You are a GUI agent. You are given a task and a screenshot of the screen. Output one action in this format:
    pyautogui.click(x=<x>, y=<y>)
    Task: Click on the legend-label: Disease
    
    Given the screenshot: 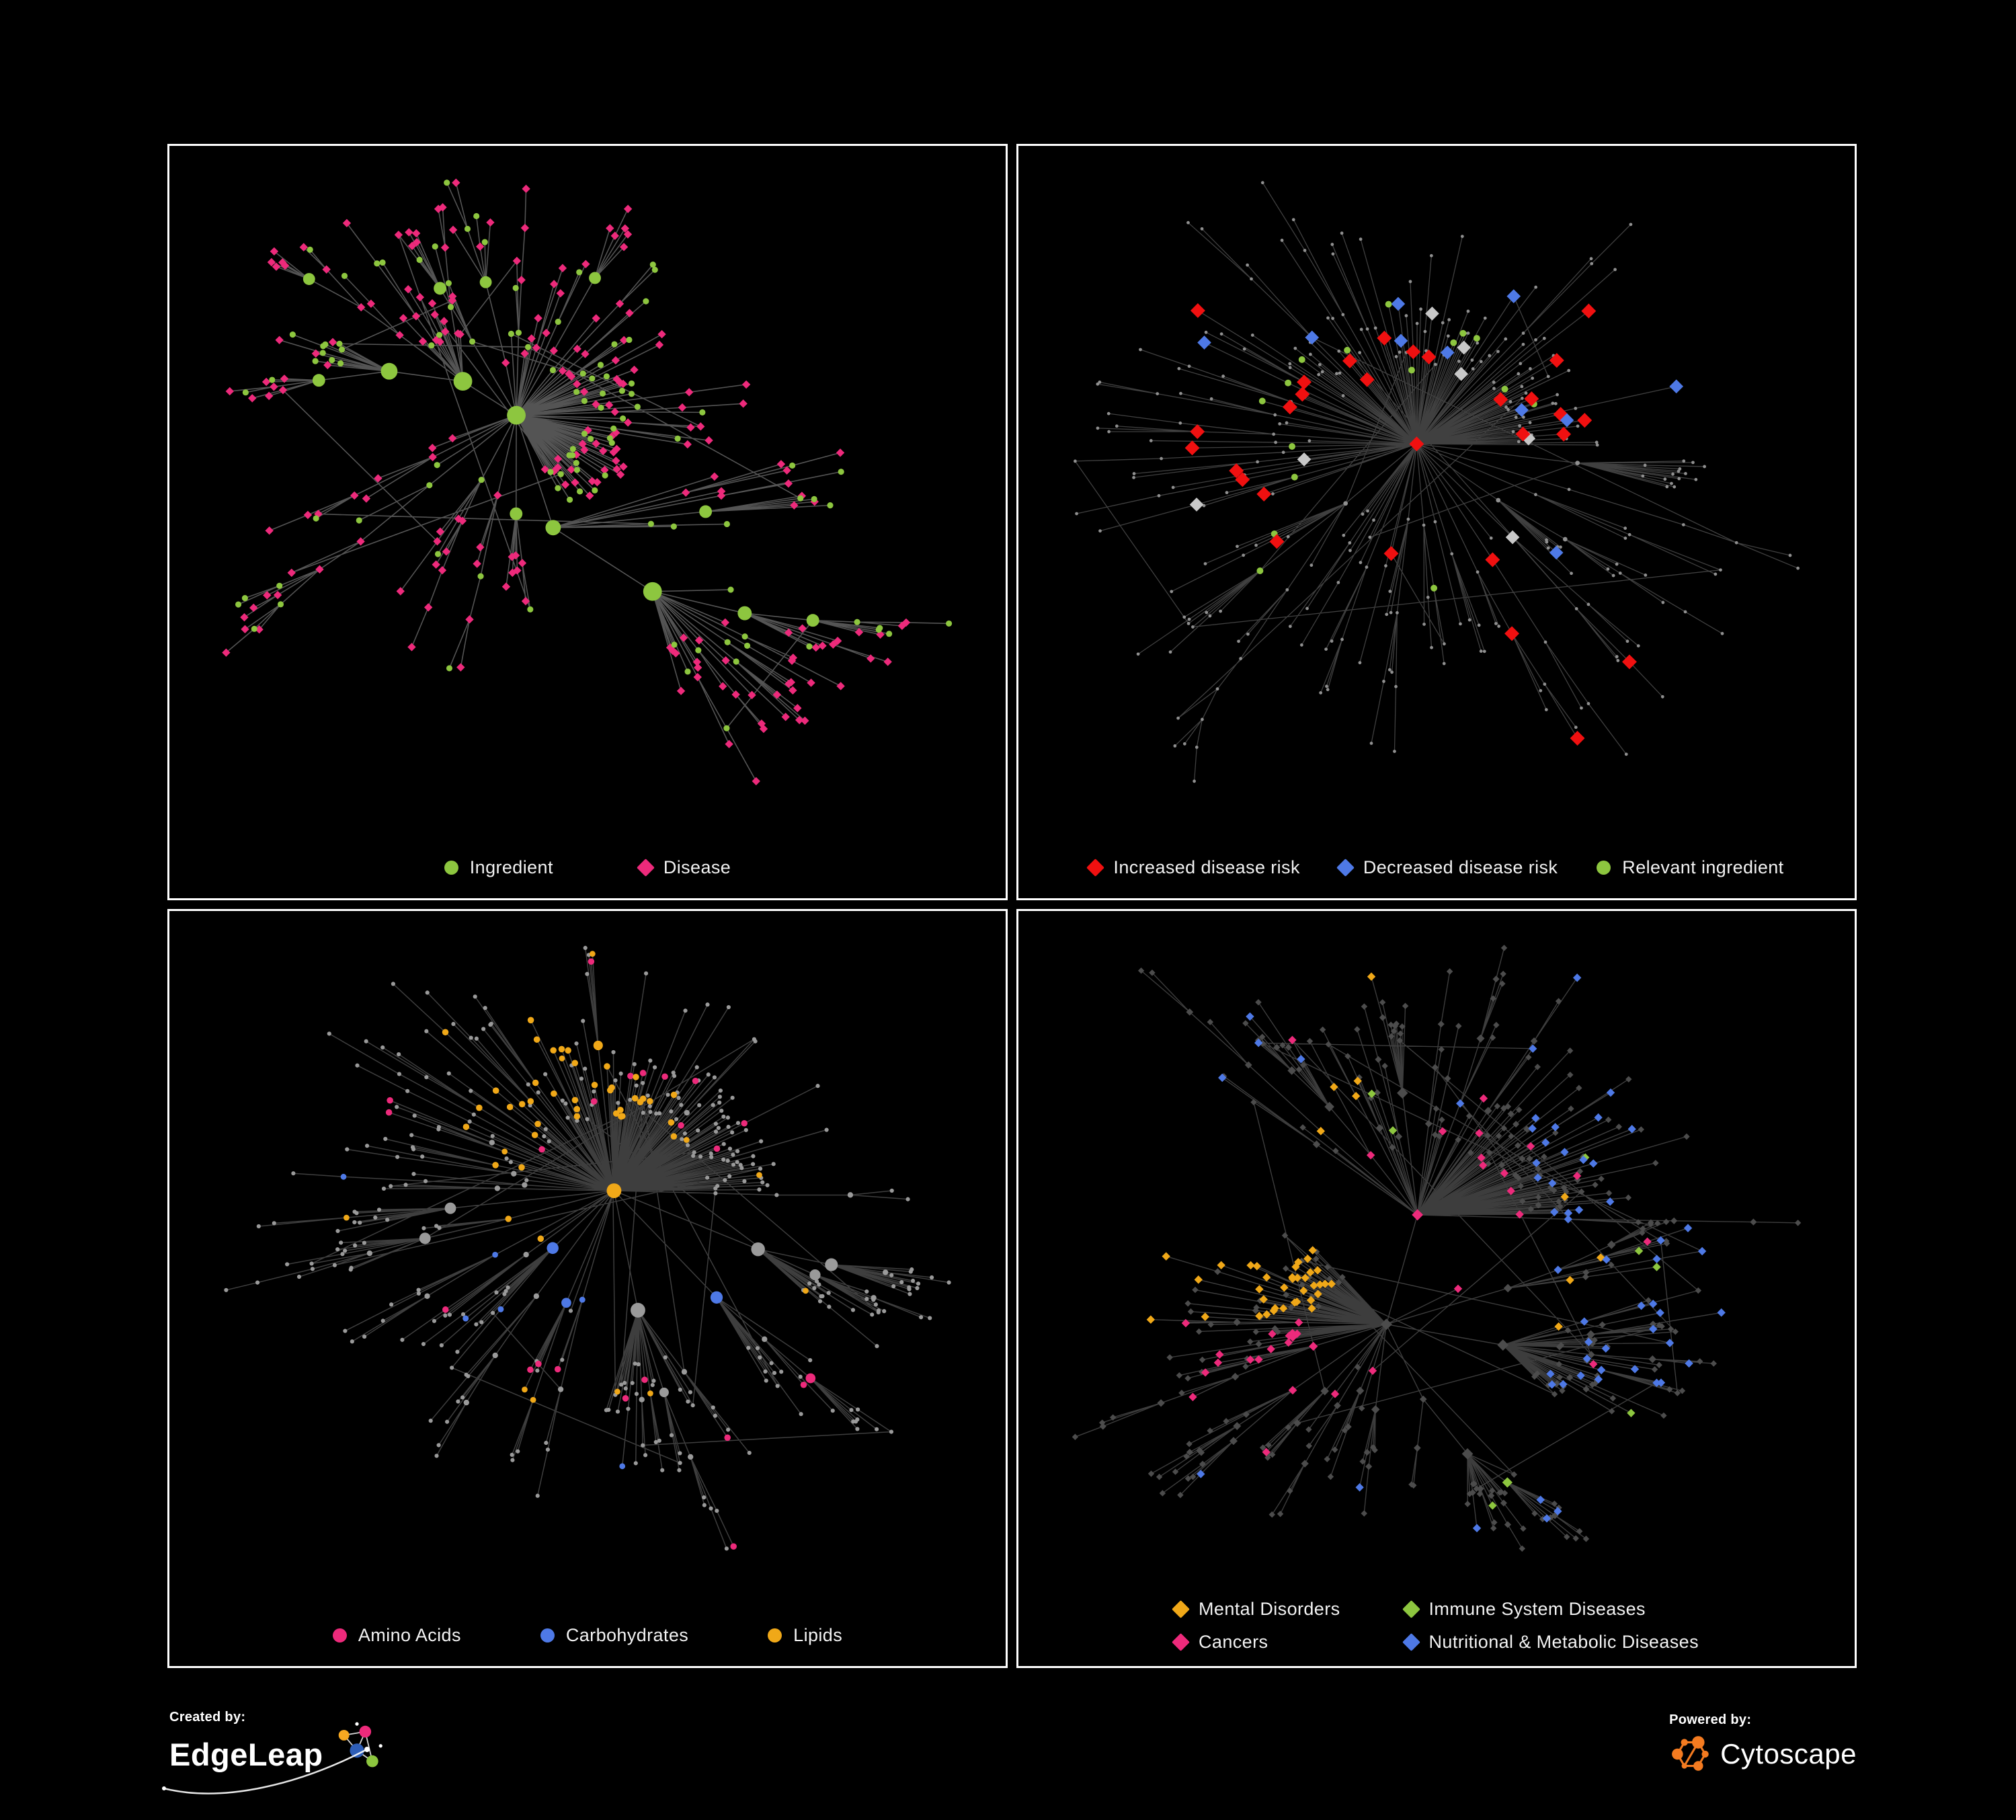 What is the action you would take?
    pyautogui.click(x=697, y=867)
    